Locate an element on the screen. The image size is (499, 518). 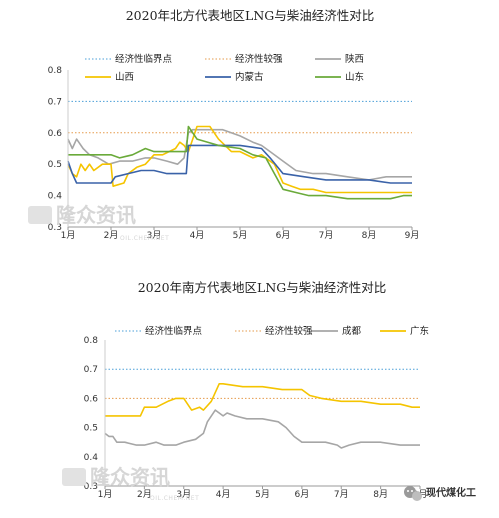
north-legend-label: 山西 is located at coordinates (124, 77).